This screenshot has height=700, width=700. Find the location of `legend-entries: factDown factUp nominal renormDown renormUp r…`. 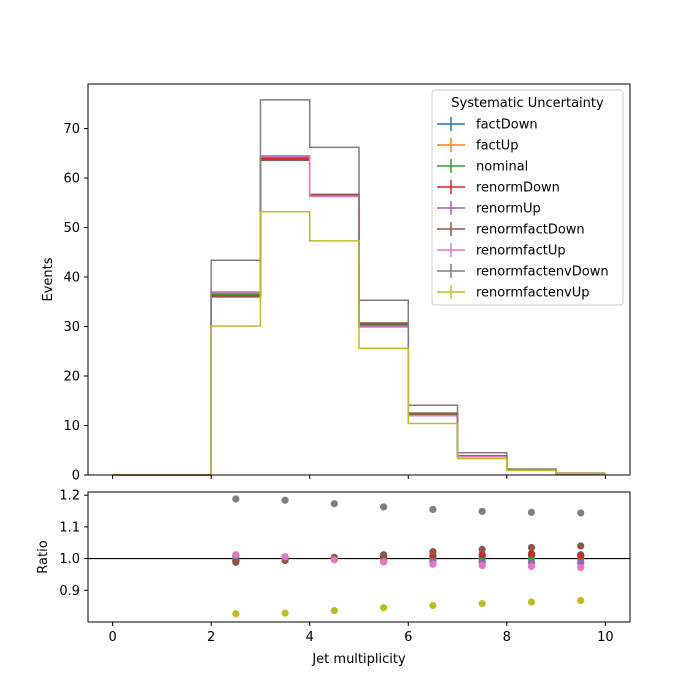

legend-entries: factDown factUp nominal renormDown renormUp r… is located at coordinates (523, 209).